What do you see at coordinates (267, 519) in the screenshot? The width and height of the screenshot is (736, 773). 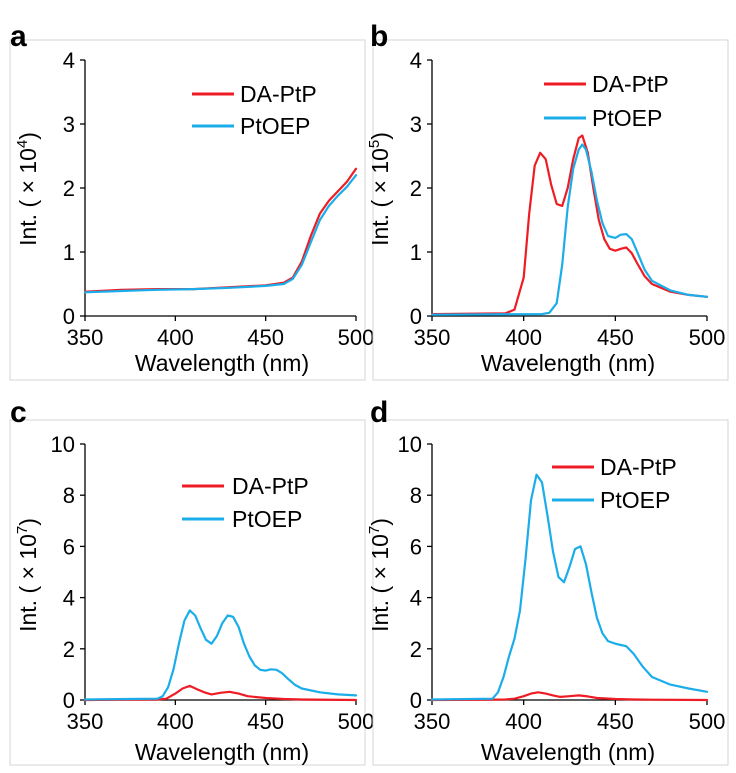 I see `panel-c-legend-label-ptoep: PtOEP` at bounding box center [267, 519].